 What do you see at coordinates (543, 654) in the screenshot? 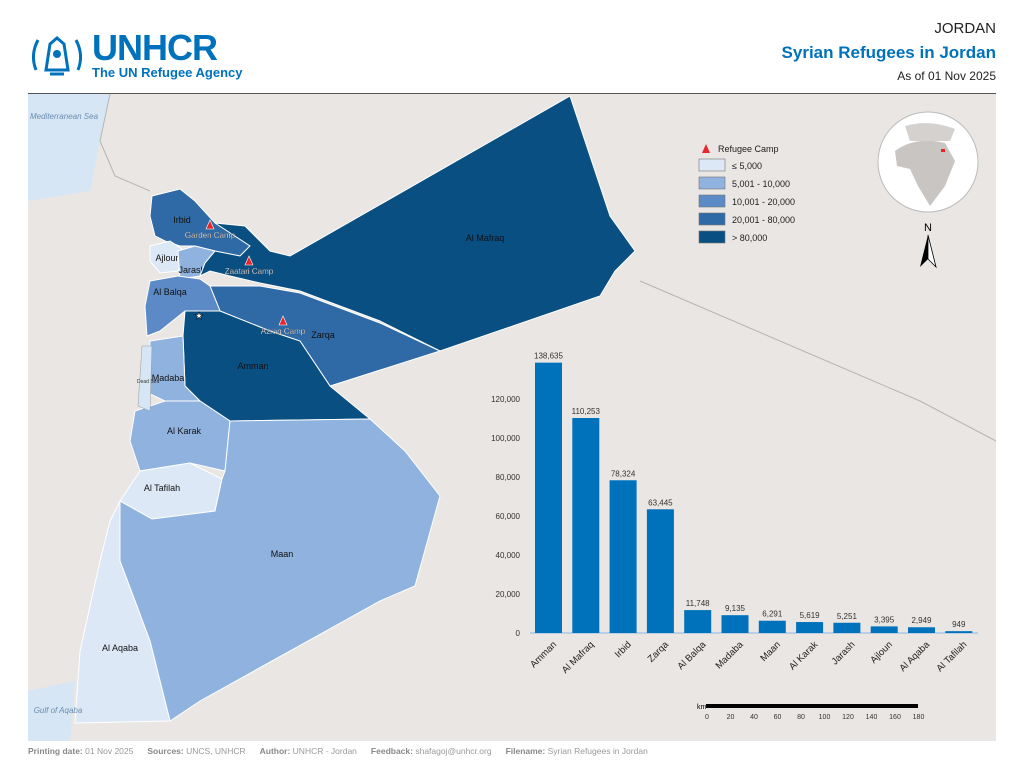
I see `category-label: Amman` at bounding box center [543, 654].